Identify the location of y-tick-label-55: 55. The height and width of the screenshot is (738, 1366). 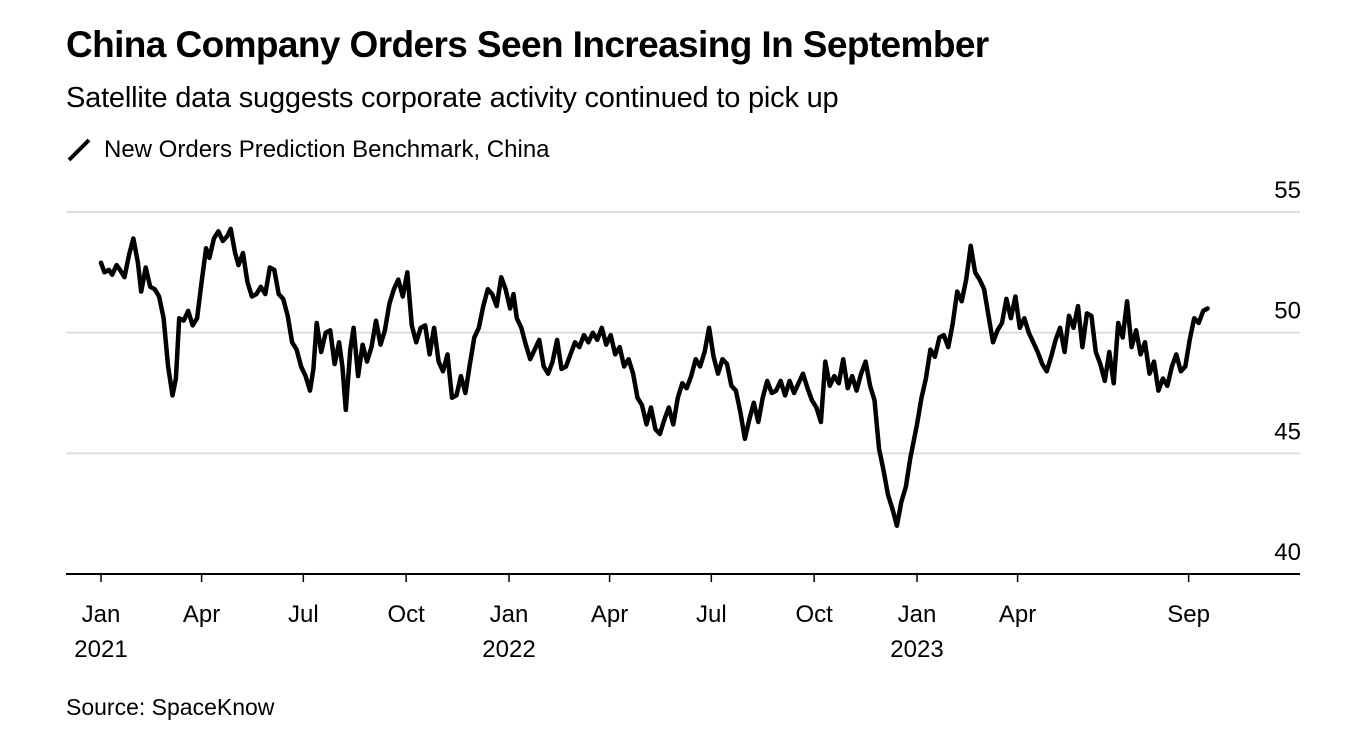
(1287, 190).